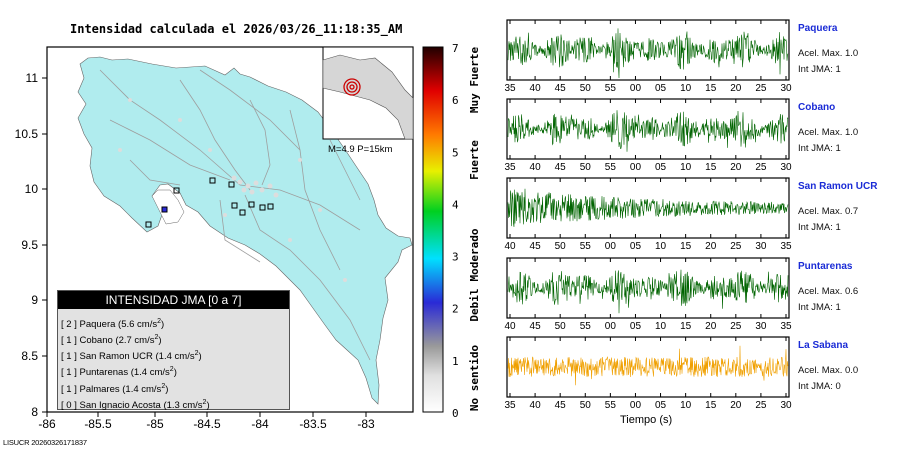 The image size is (910, 460). Describe the element at coordinates (474, 80) in the screenshot. I see `colorbar-category-label: Muy Fuerte` at that location.